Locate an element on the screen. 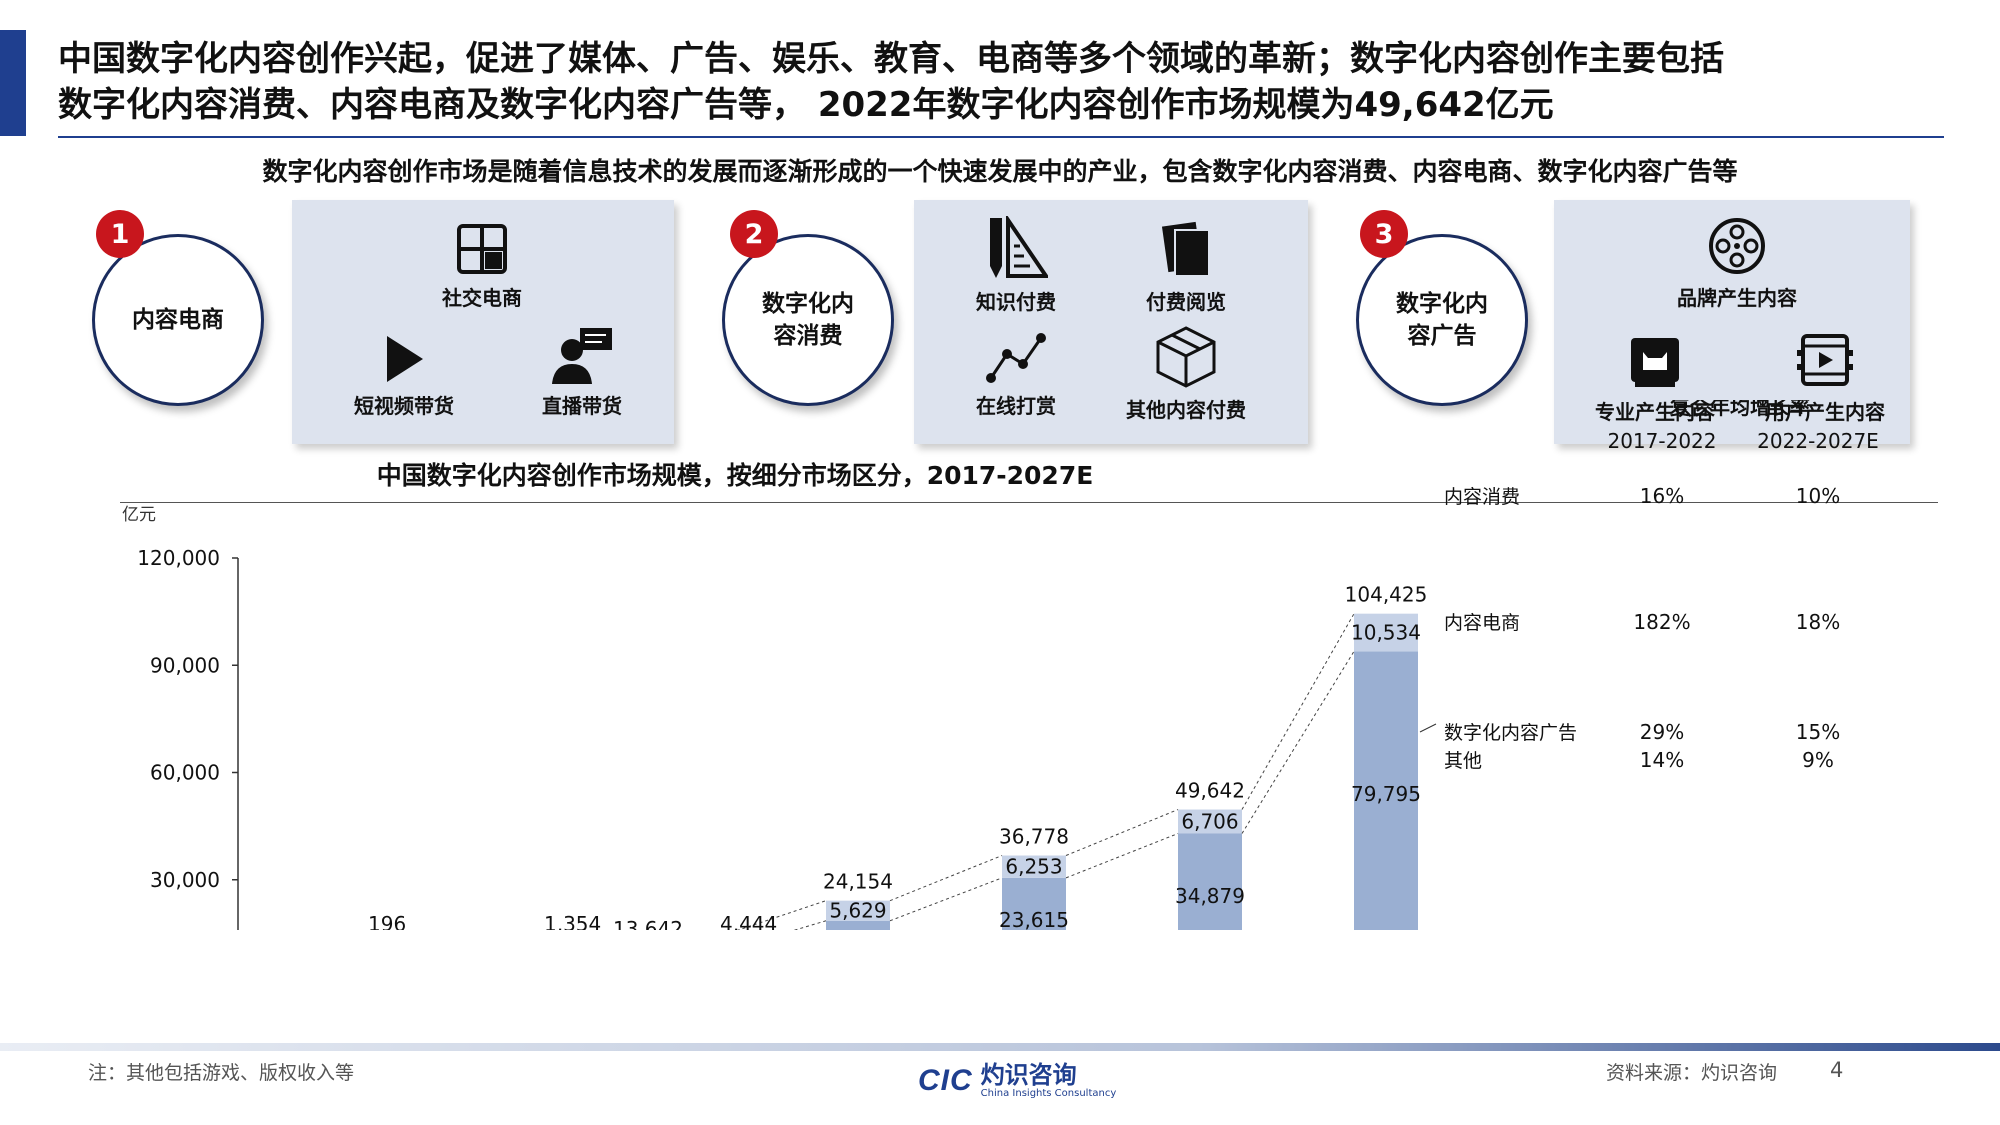 Image resolution: width=2000 pixels, height=1125 pixels. data-label: 5,629 is located at coordinates (857, 911).